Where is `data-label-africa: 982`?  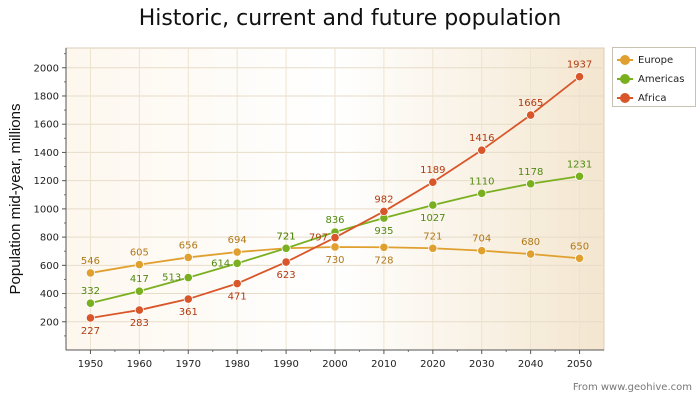 data-label-africa: 982 is located at coordinates (383, 199).